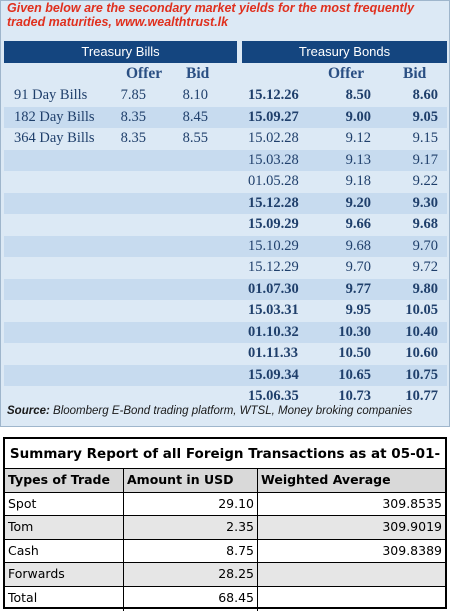  I want to click on bond-offer: 10.30, so click(354, 331).